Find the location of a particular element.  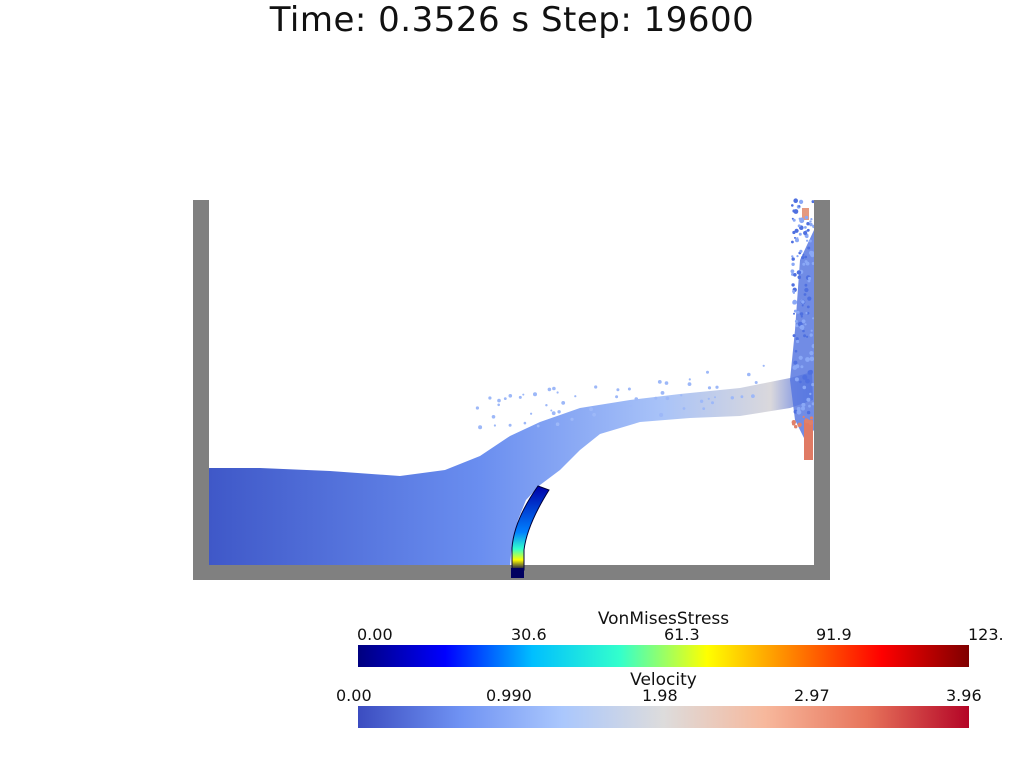

vonmises-tick-3: 91.9 is located at coordinates (834, 634).